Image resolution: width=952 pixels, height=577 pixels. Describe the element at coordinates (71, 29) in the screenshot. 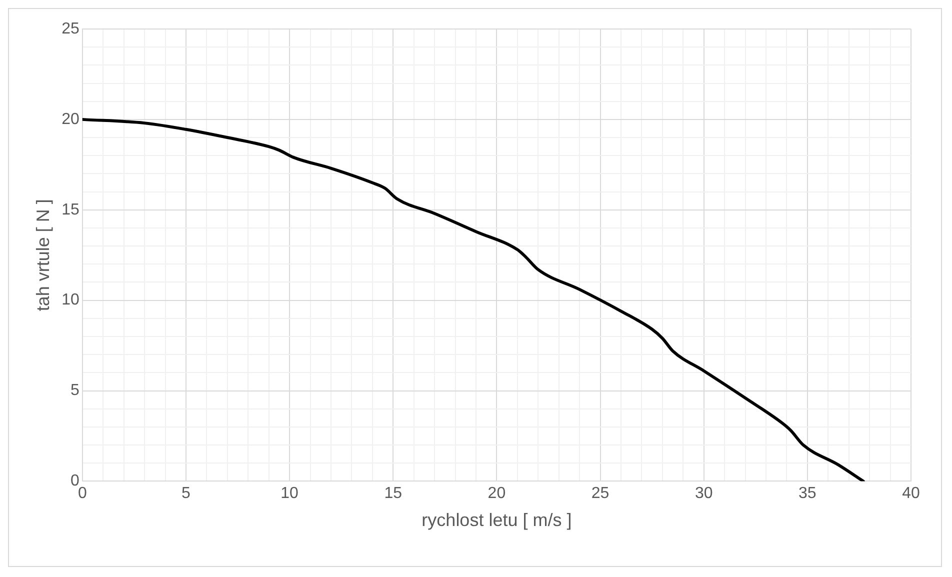

I see `y-tick-label: 25` at that location.